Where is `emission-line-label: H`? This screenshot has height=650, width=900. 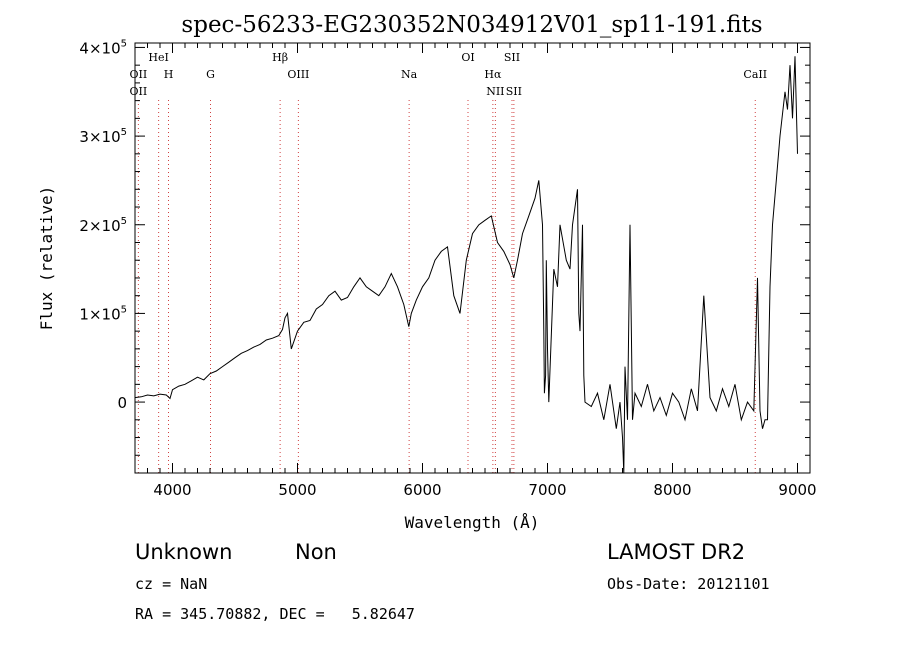
emission-line-label: H is located at coordinates (169, 74).